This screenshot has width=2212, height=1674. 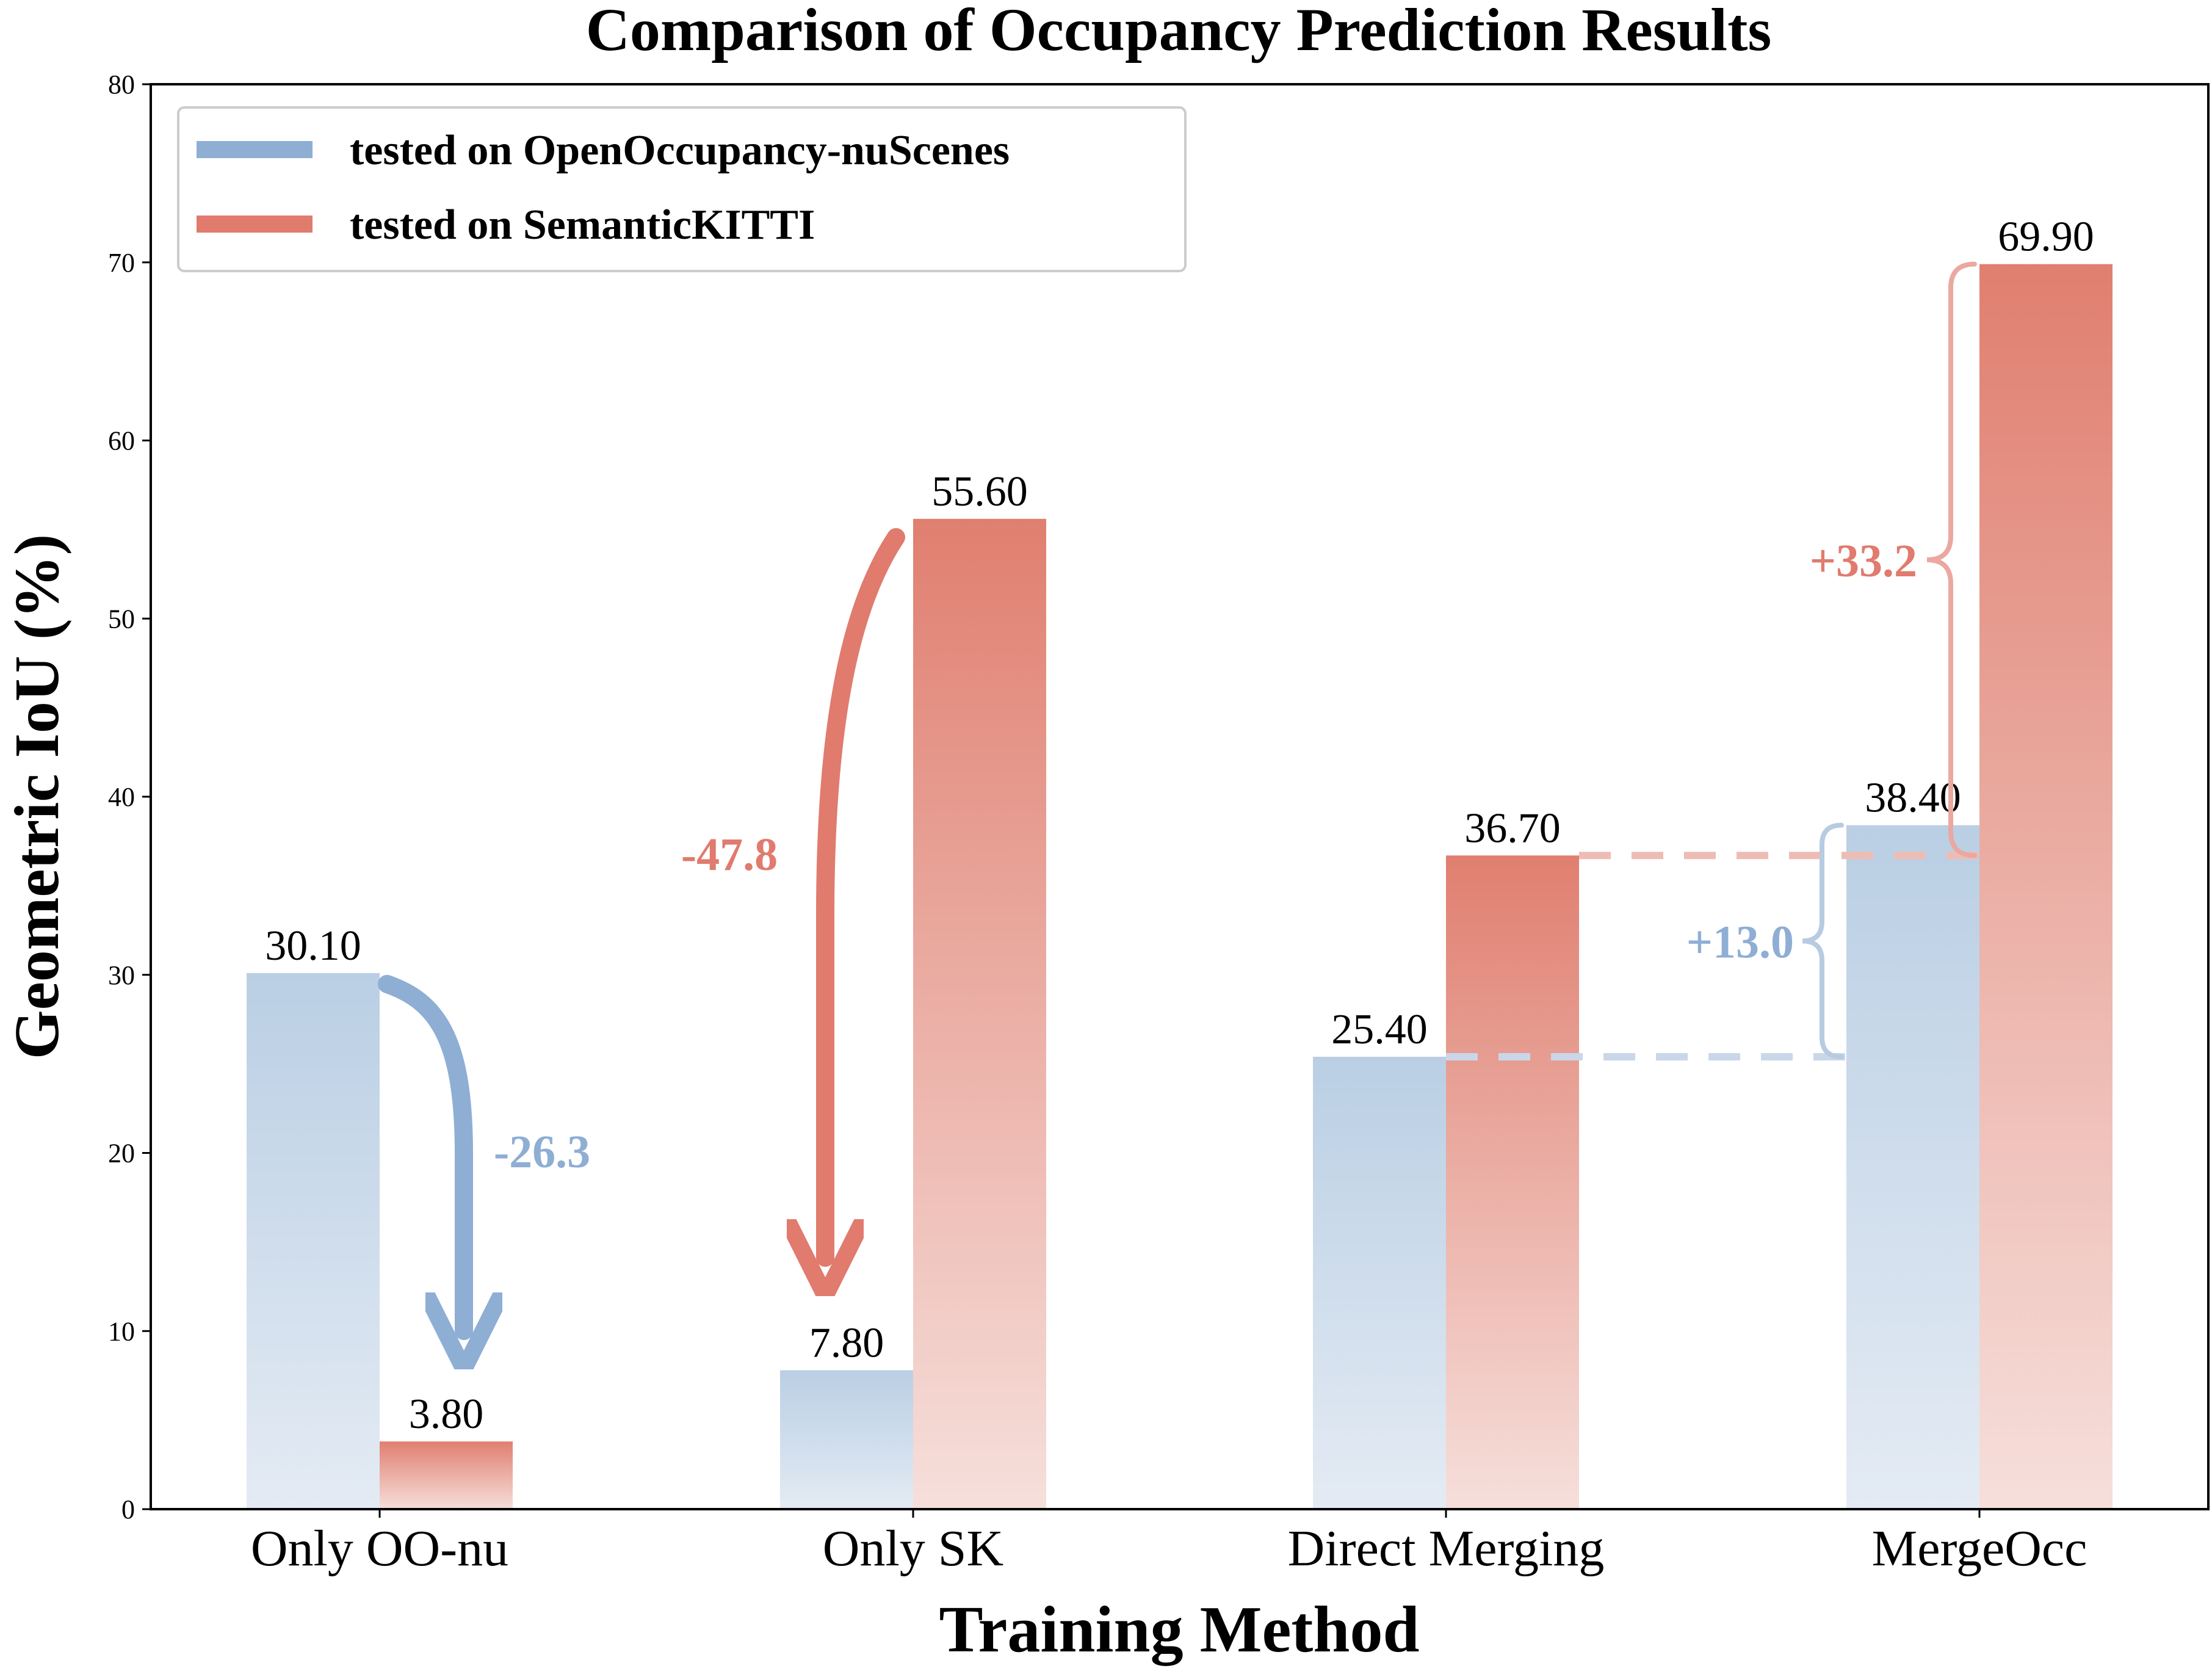 I want to click on x-tick-label: MergeOcc, so click(x=1979, y=1549).